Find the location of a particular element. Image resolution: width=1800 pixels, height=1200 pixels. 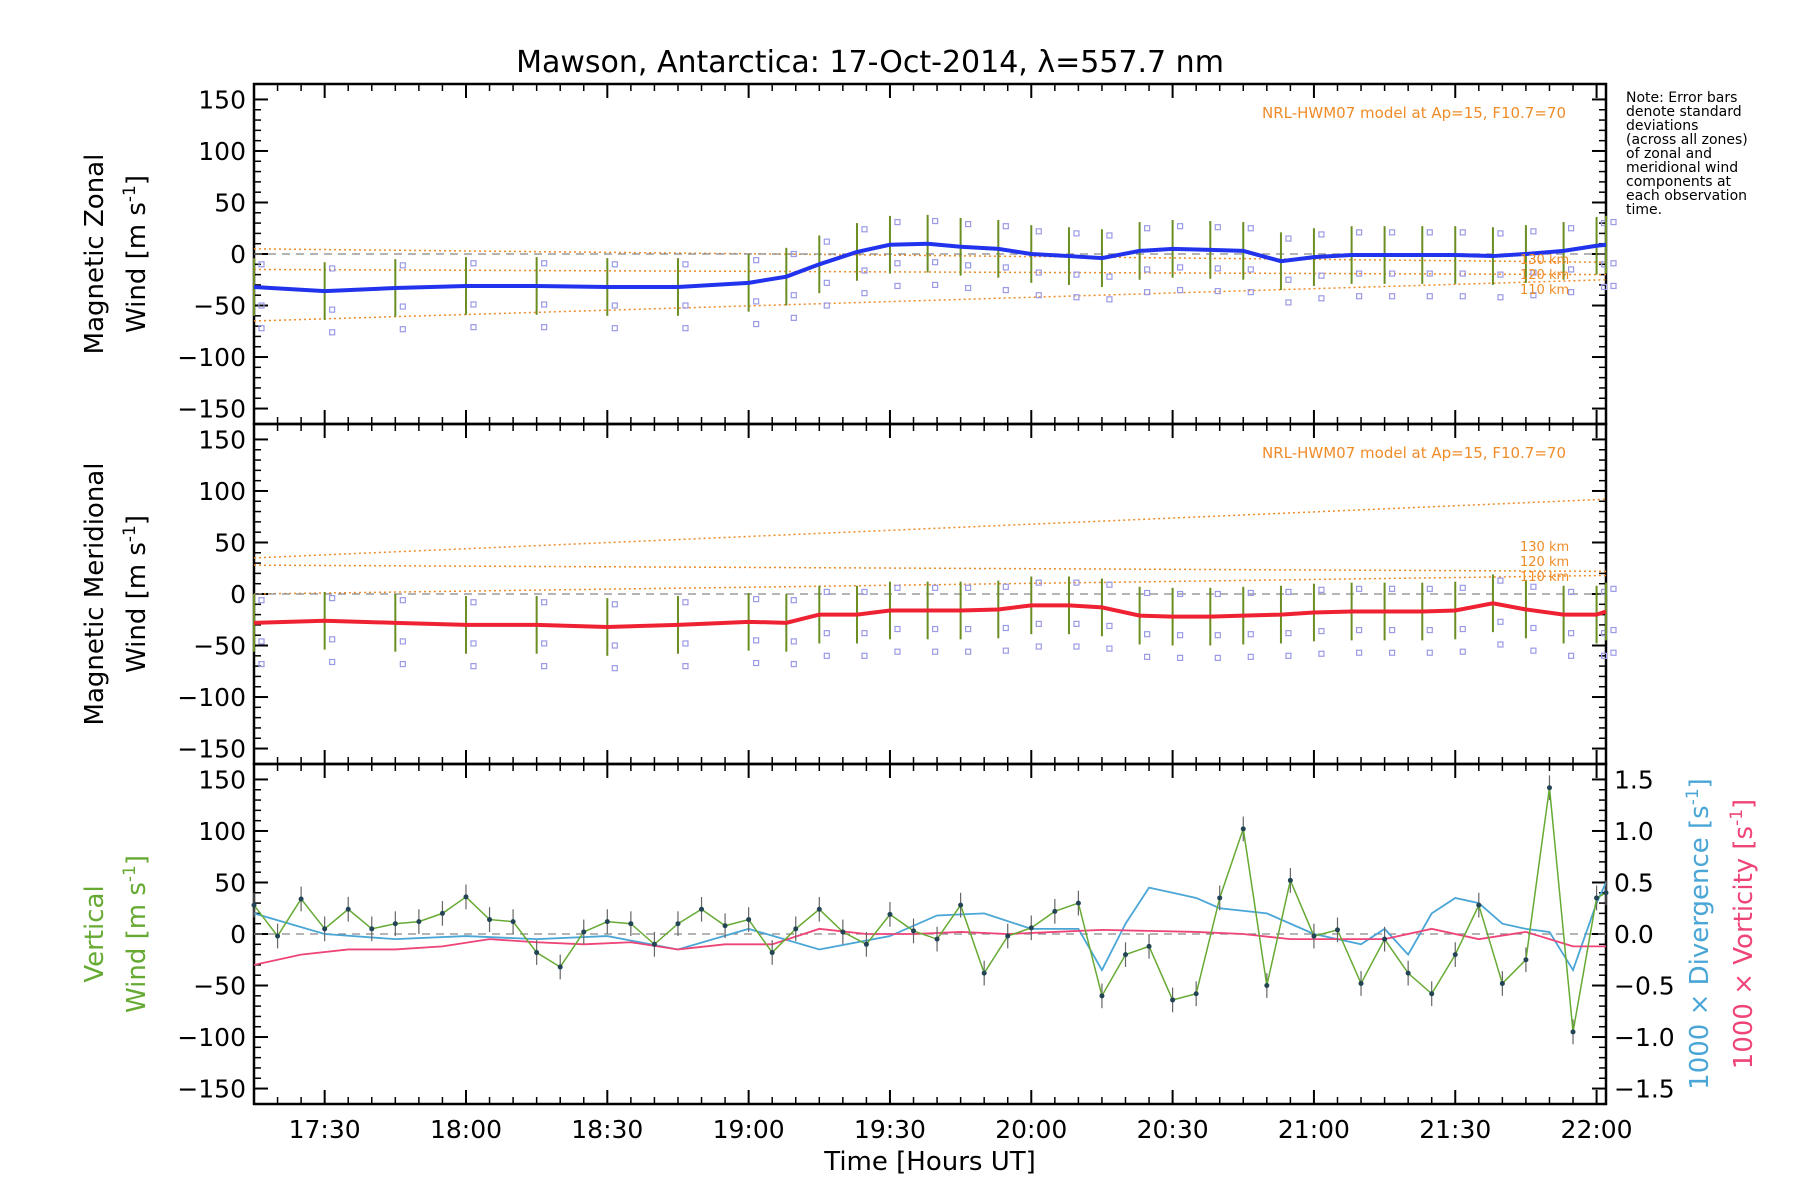

note-line: (across all zones) is located at coordinates (1687, 140).